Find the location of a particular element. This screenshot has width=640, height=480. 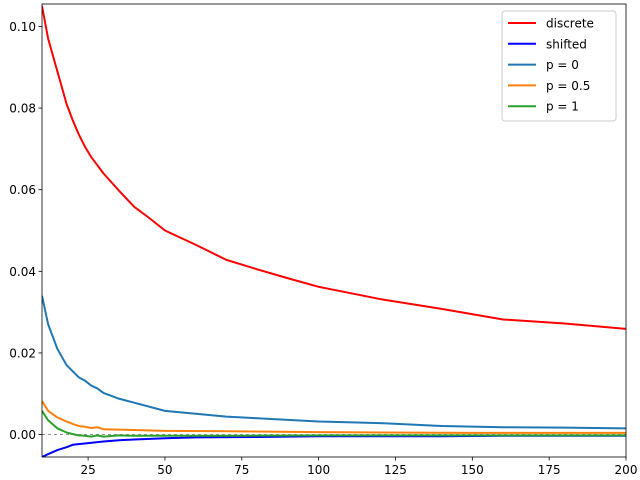

y-tick-label-0: 0.00 is located at coordinates (22, 435).